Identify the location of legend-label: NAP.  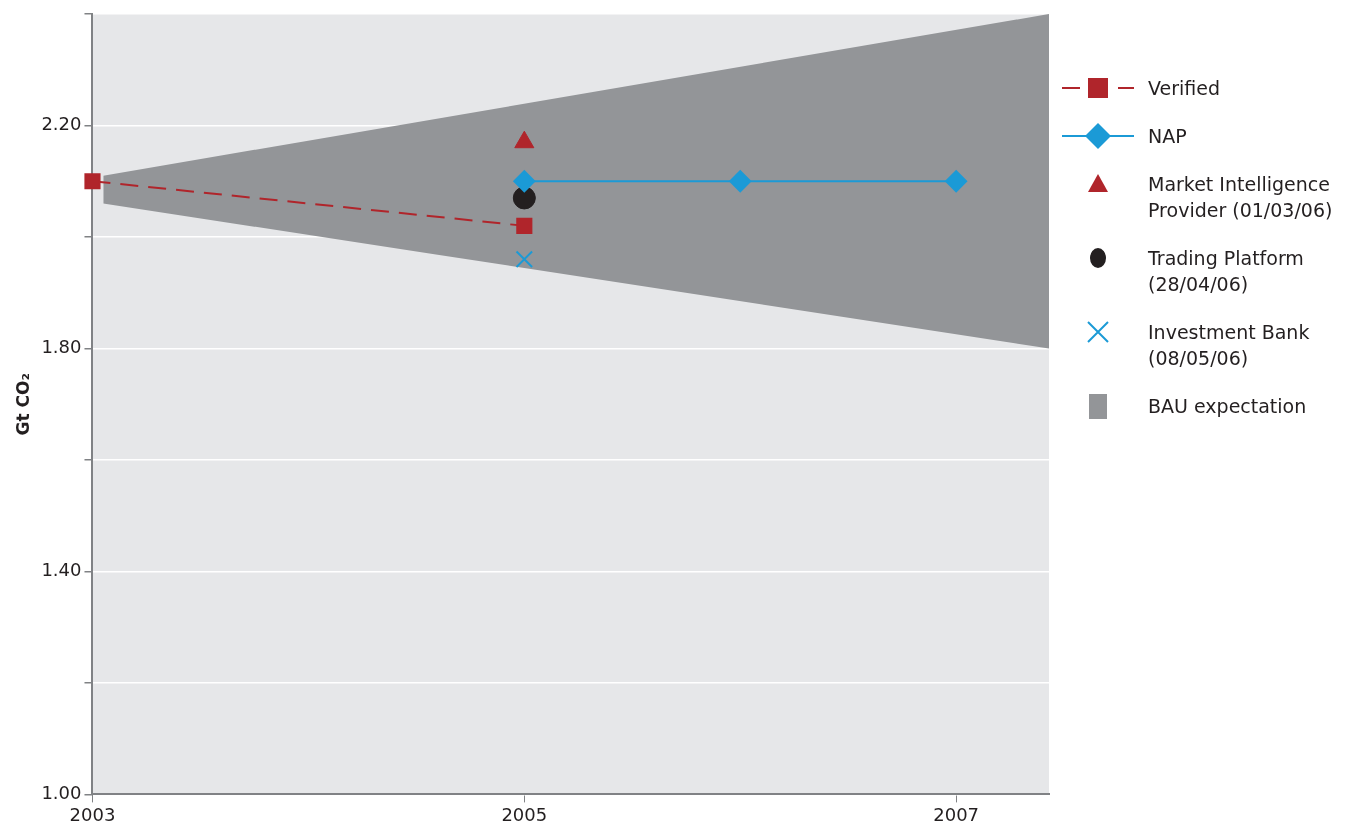
(1167, 136).